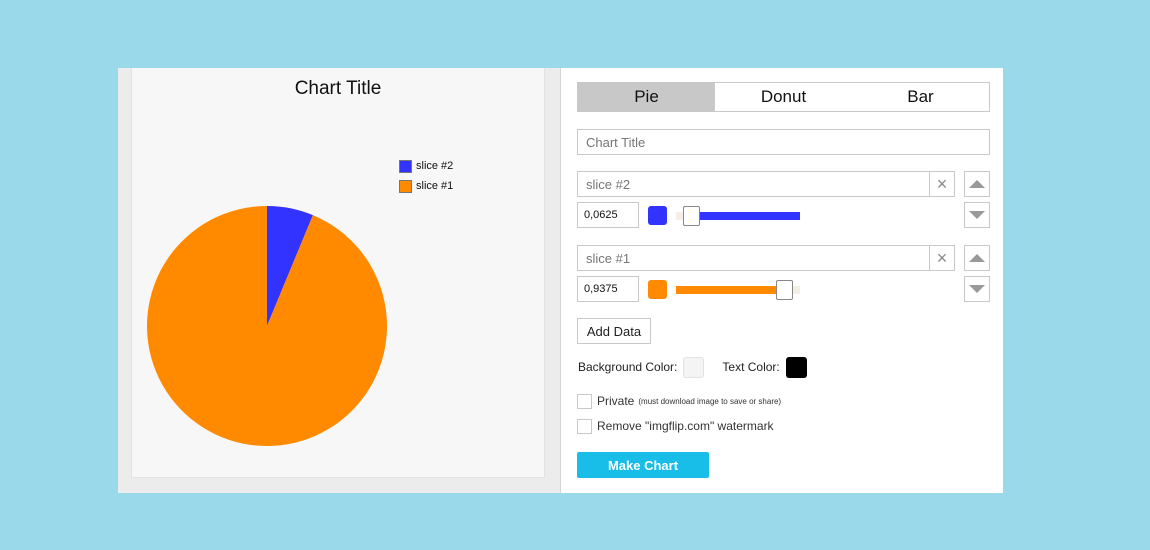 This screenshot has height=550, width=1150. What do you see at coordinates (584, 426) in the screenshot?
I see `watermark-checkbox` at bounding box center [584, 426].